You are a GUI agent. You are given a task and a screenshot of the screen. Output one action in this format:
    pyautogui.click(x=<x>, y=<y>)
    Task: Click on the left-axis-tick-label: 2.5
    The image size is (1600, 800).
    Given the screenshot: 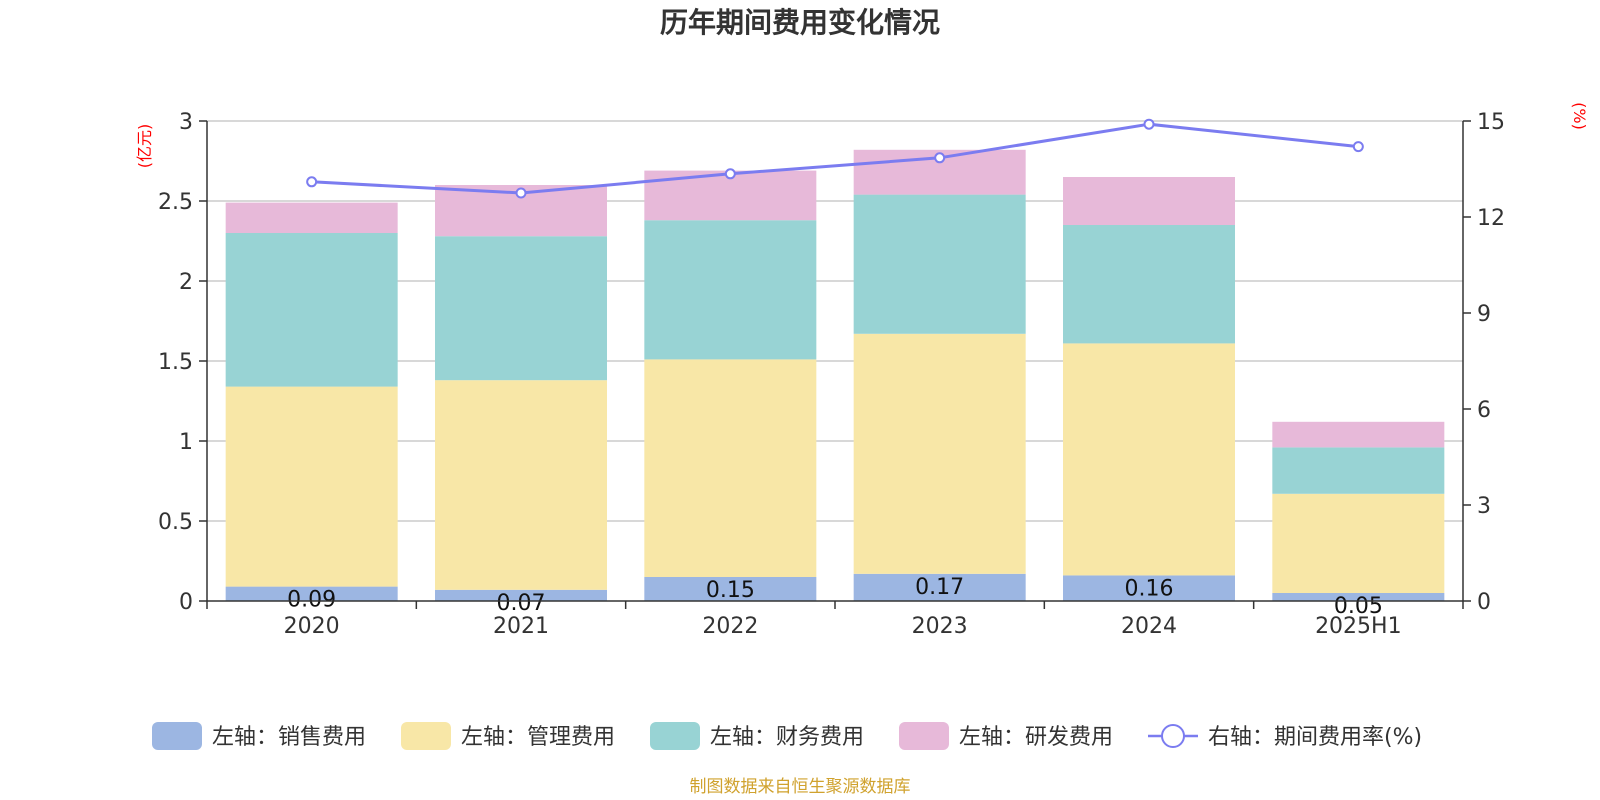 What is the action you would take?
    pyautogui.click(x=175, y=202)
    